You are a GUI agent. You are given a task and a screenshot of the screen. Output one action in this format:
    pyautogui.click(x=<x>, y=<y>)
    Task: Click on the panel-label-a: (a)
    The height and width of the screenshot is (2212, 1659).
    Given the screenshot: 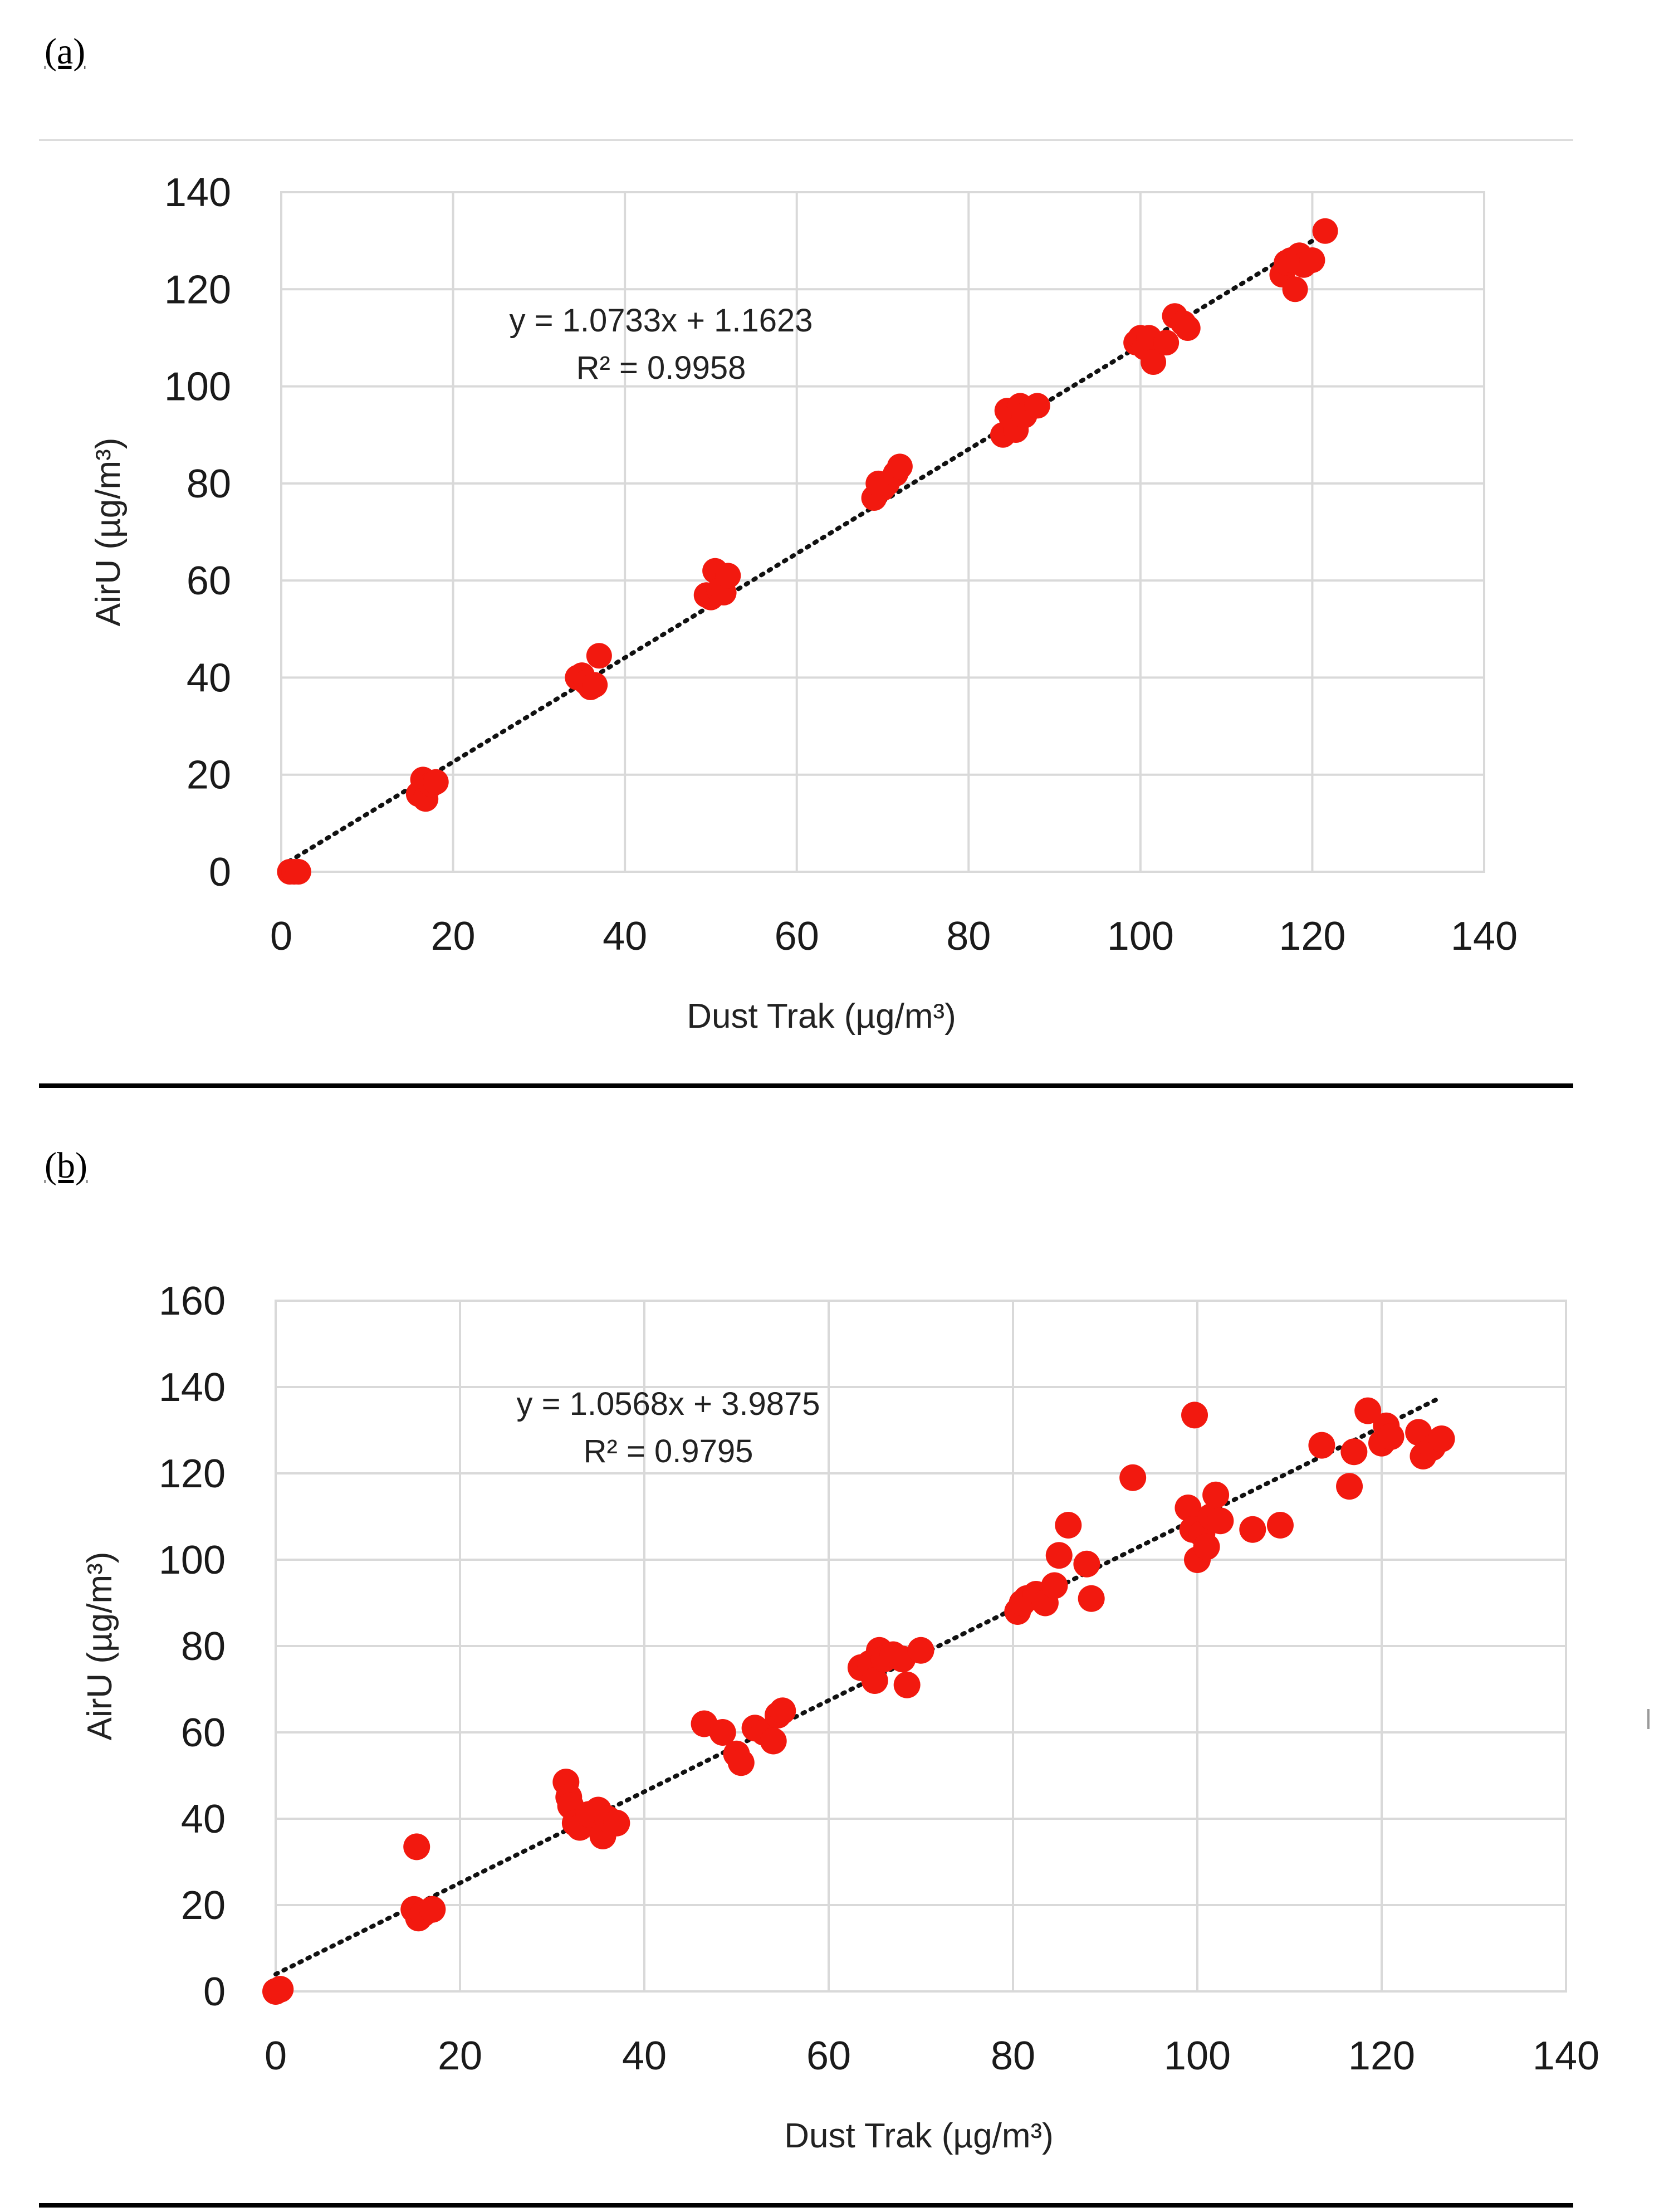 What is the action you would take?
    pyautogui.click(x=65, y=51)
    